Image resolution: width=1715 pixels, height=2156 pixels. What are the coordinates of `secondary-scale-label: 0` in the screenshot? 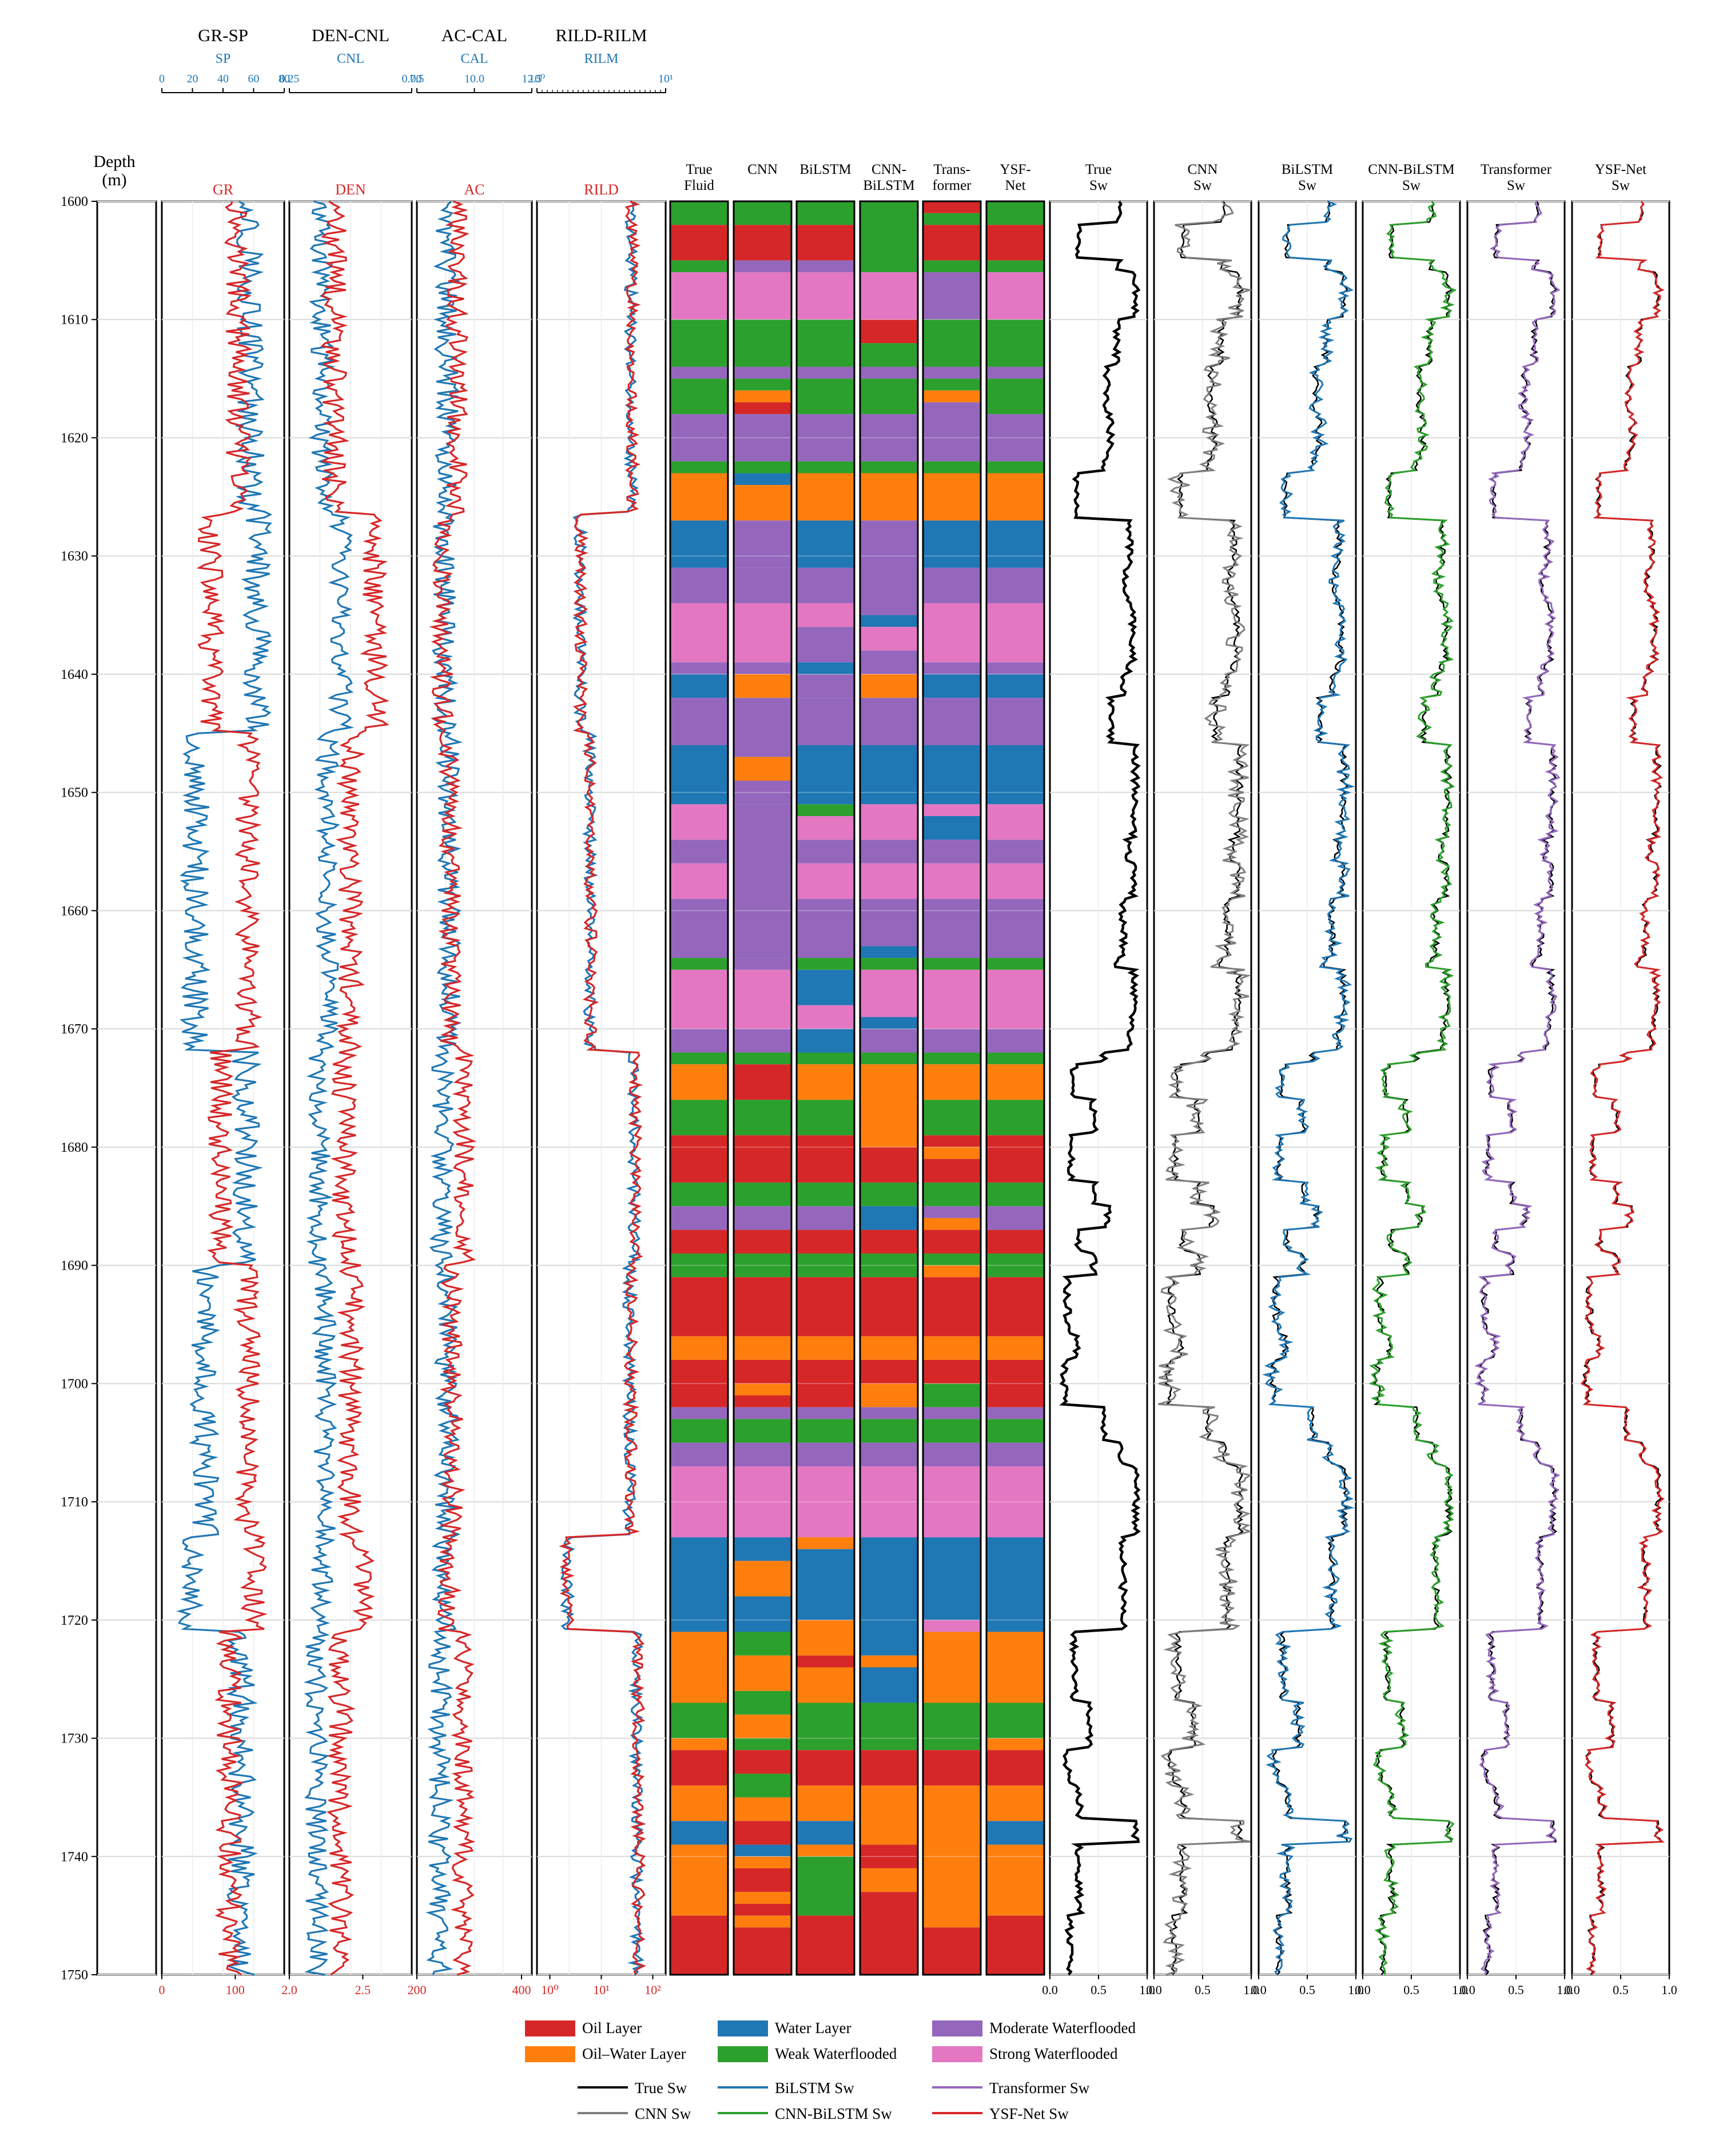 It's located at (162, 79).